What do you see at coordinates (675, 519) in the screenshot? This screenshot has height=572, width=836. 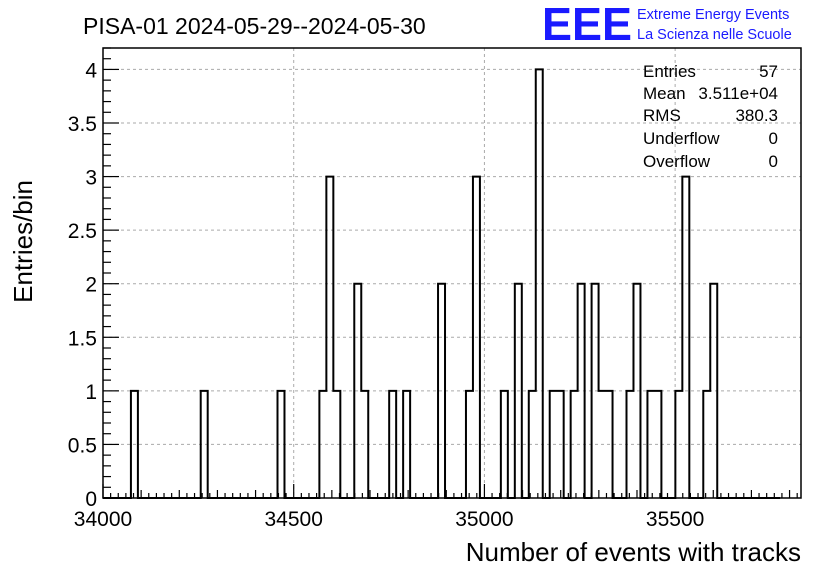 I see `x-tick-label: 35500` at bounding box center [675, 519].